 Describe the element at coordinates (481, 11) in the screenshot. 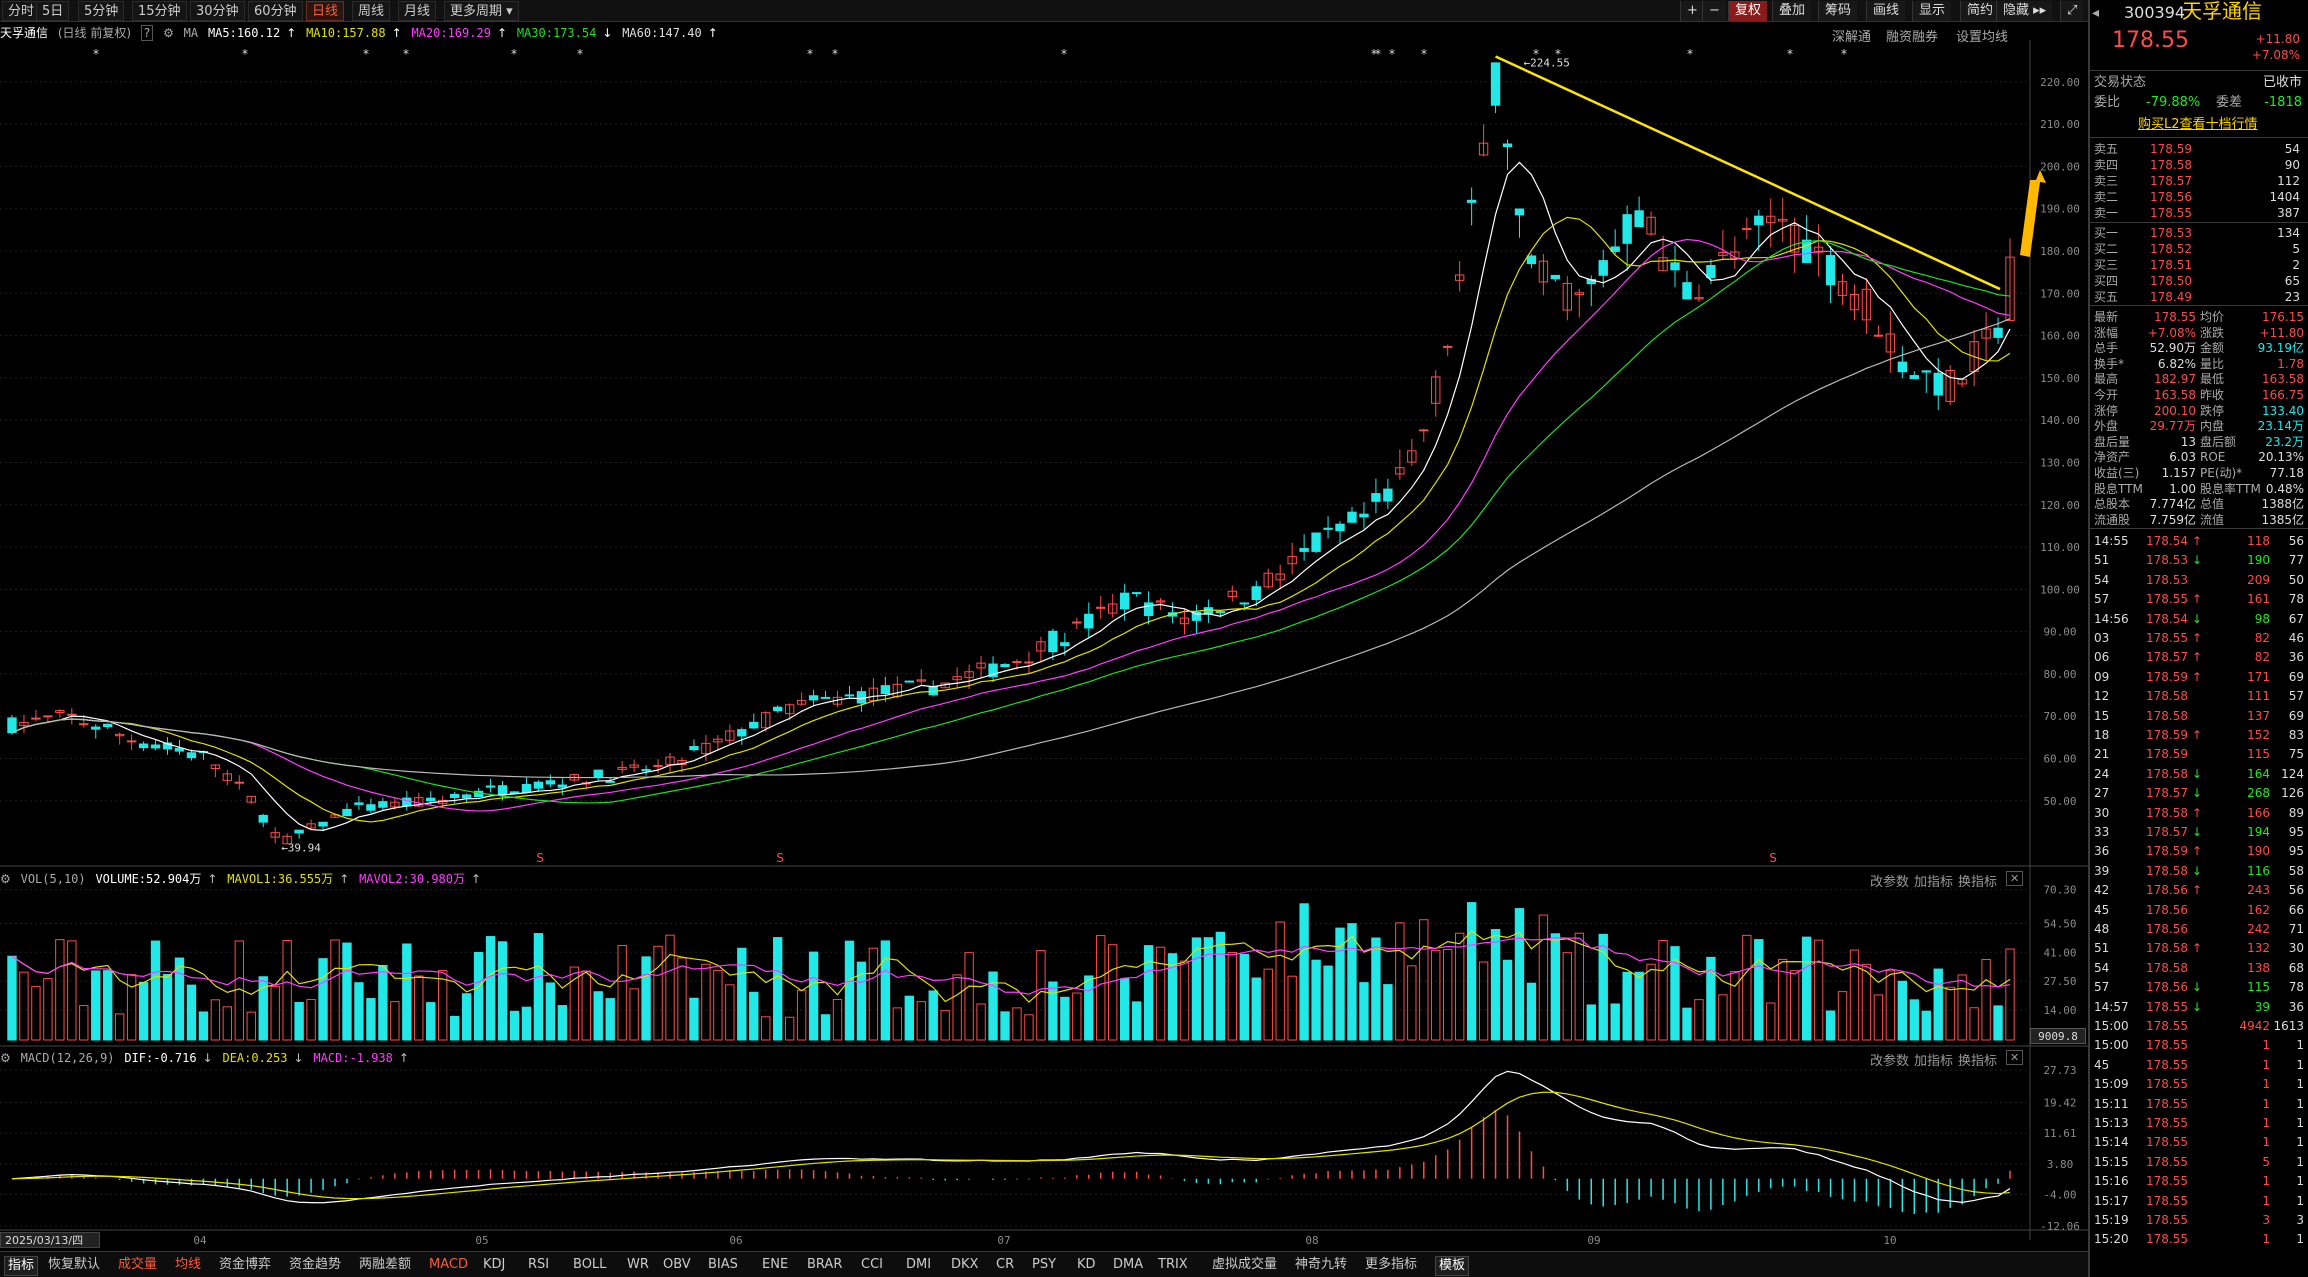

I see `period-9-button: 更多周期 ▾` at that location.